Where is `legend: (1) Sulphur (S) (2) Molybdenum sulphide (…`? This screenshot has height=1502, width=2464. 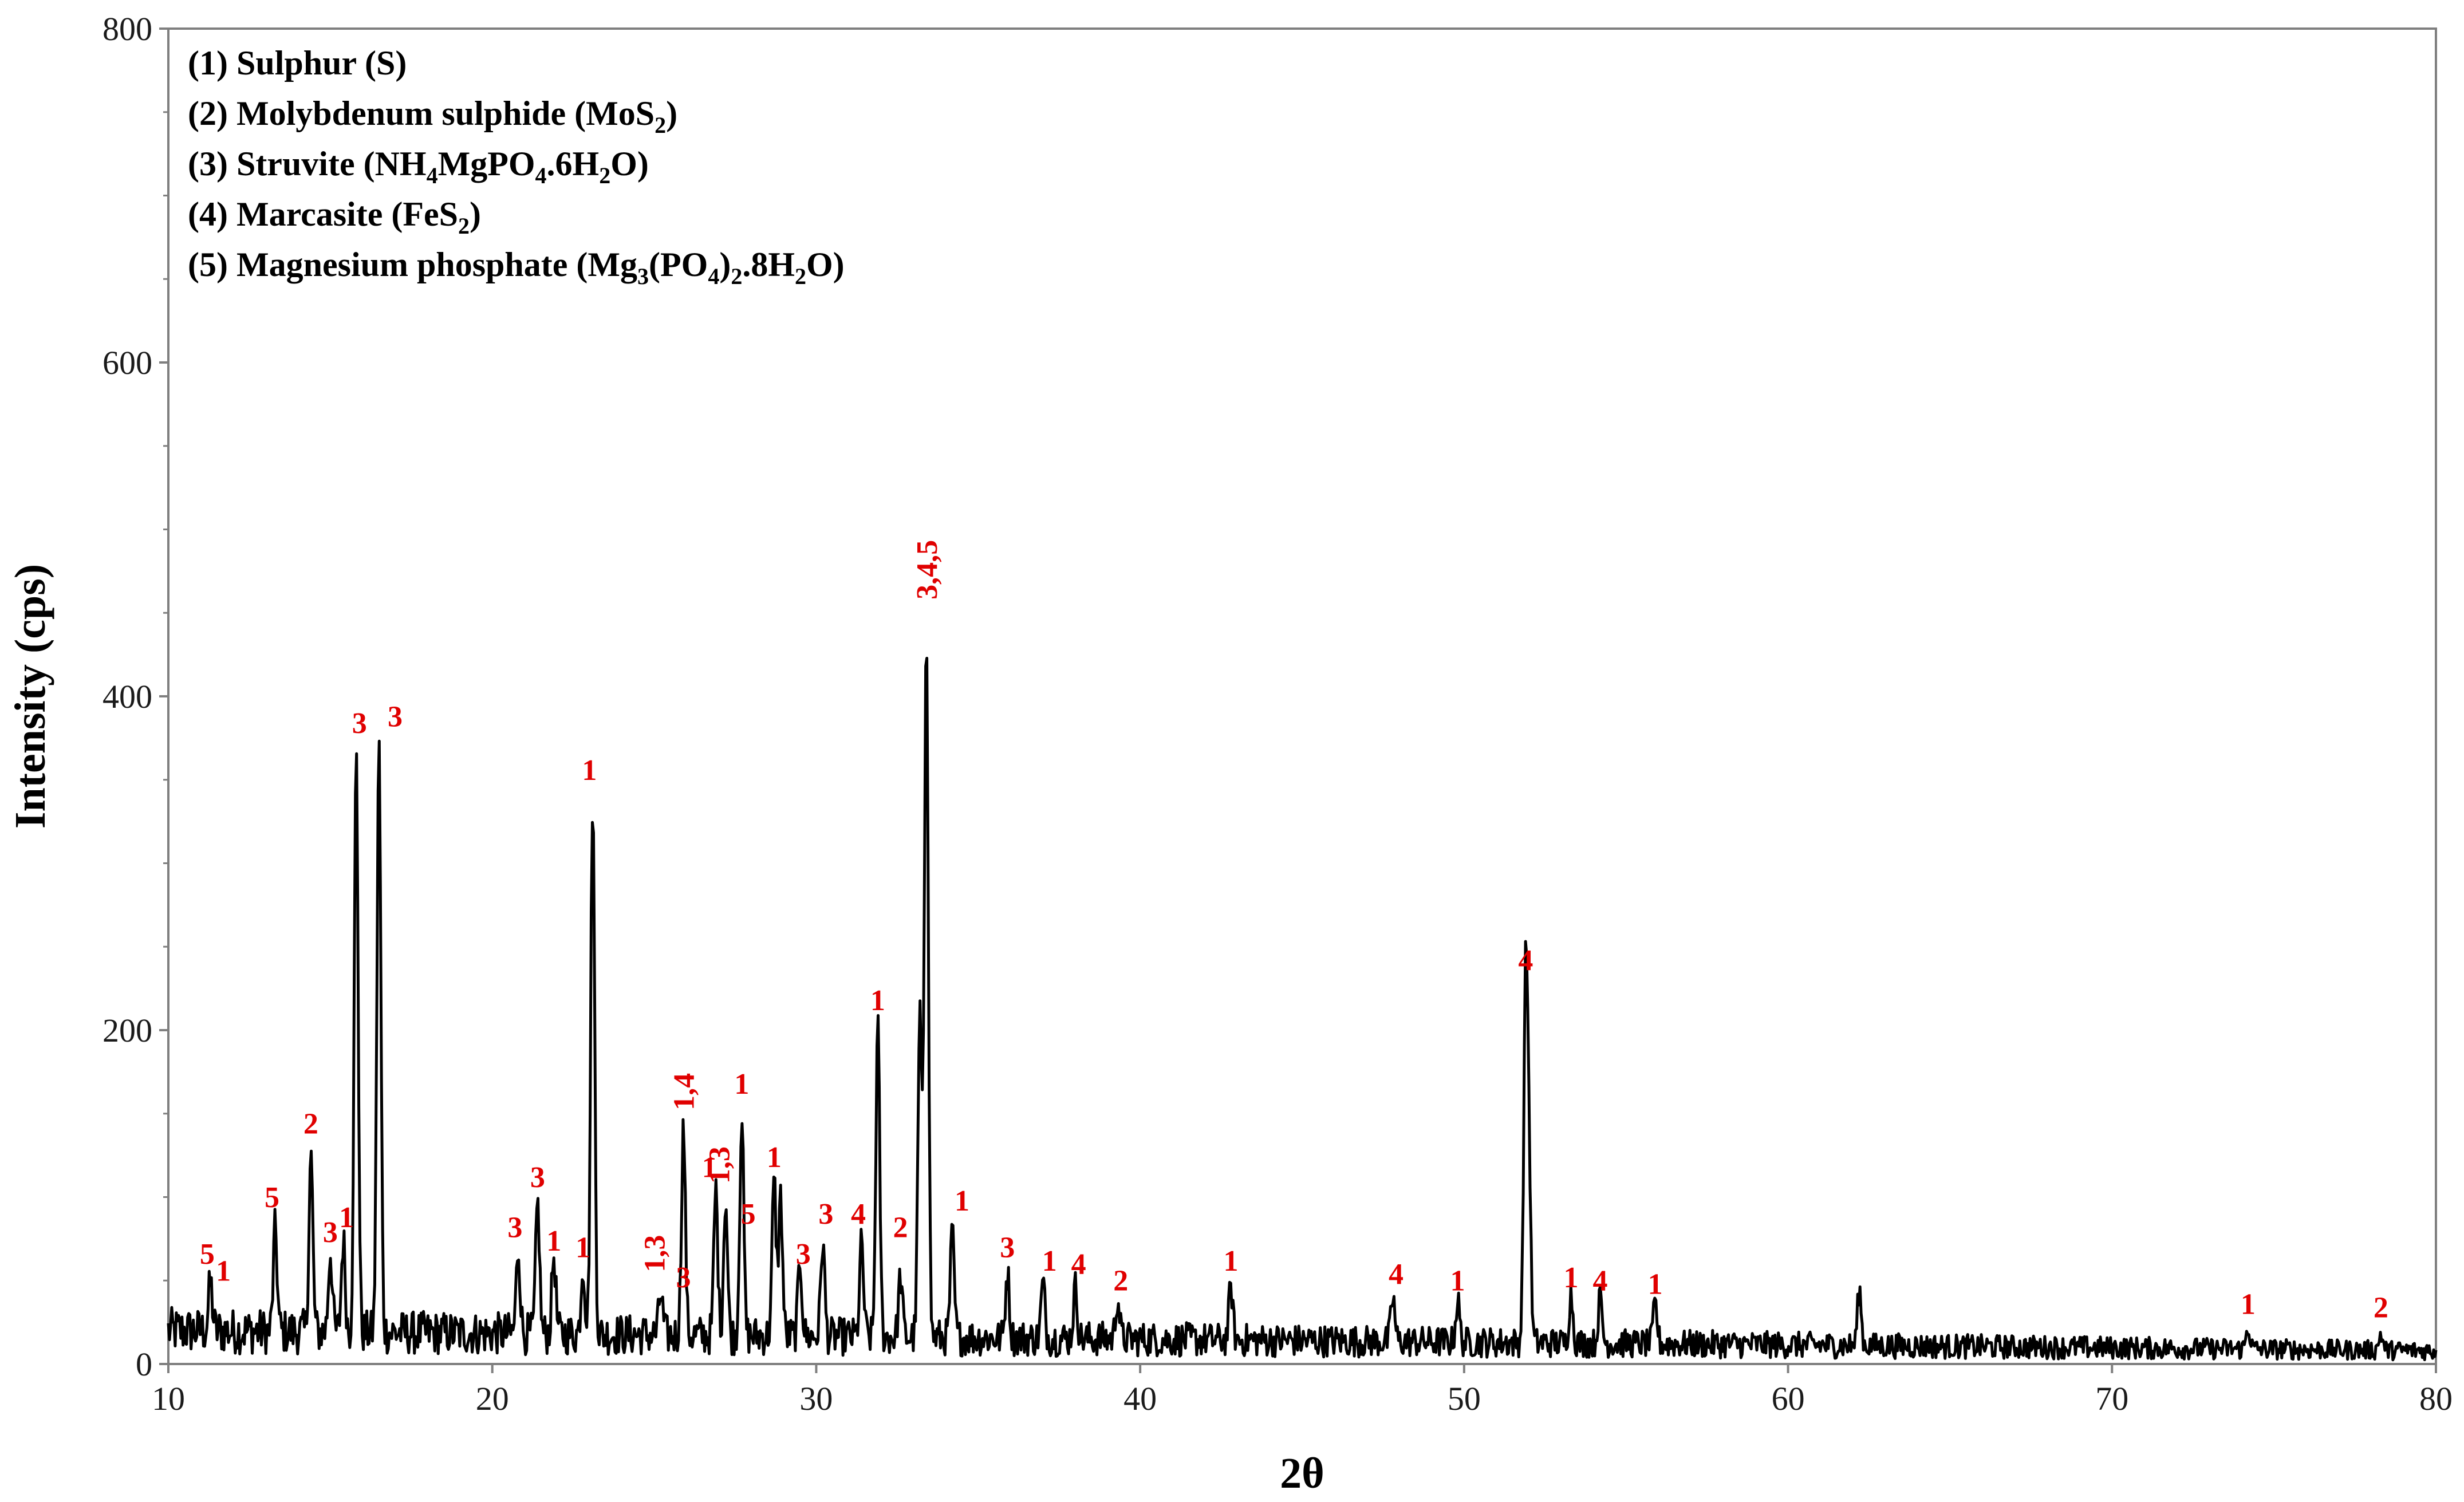 legend: (1) Sulphur (S) (2) Molybdenum sulphide (… is located at coordinates (516, 166).